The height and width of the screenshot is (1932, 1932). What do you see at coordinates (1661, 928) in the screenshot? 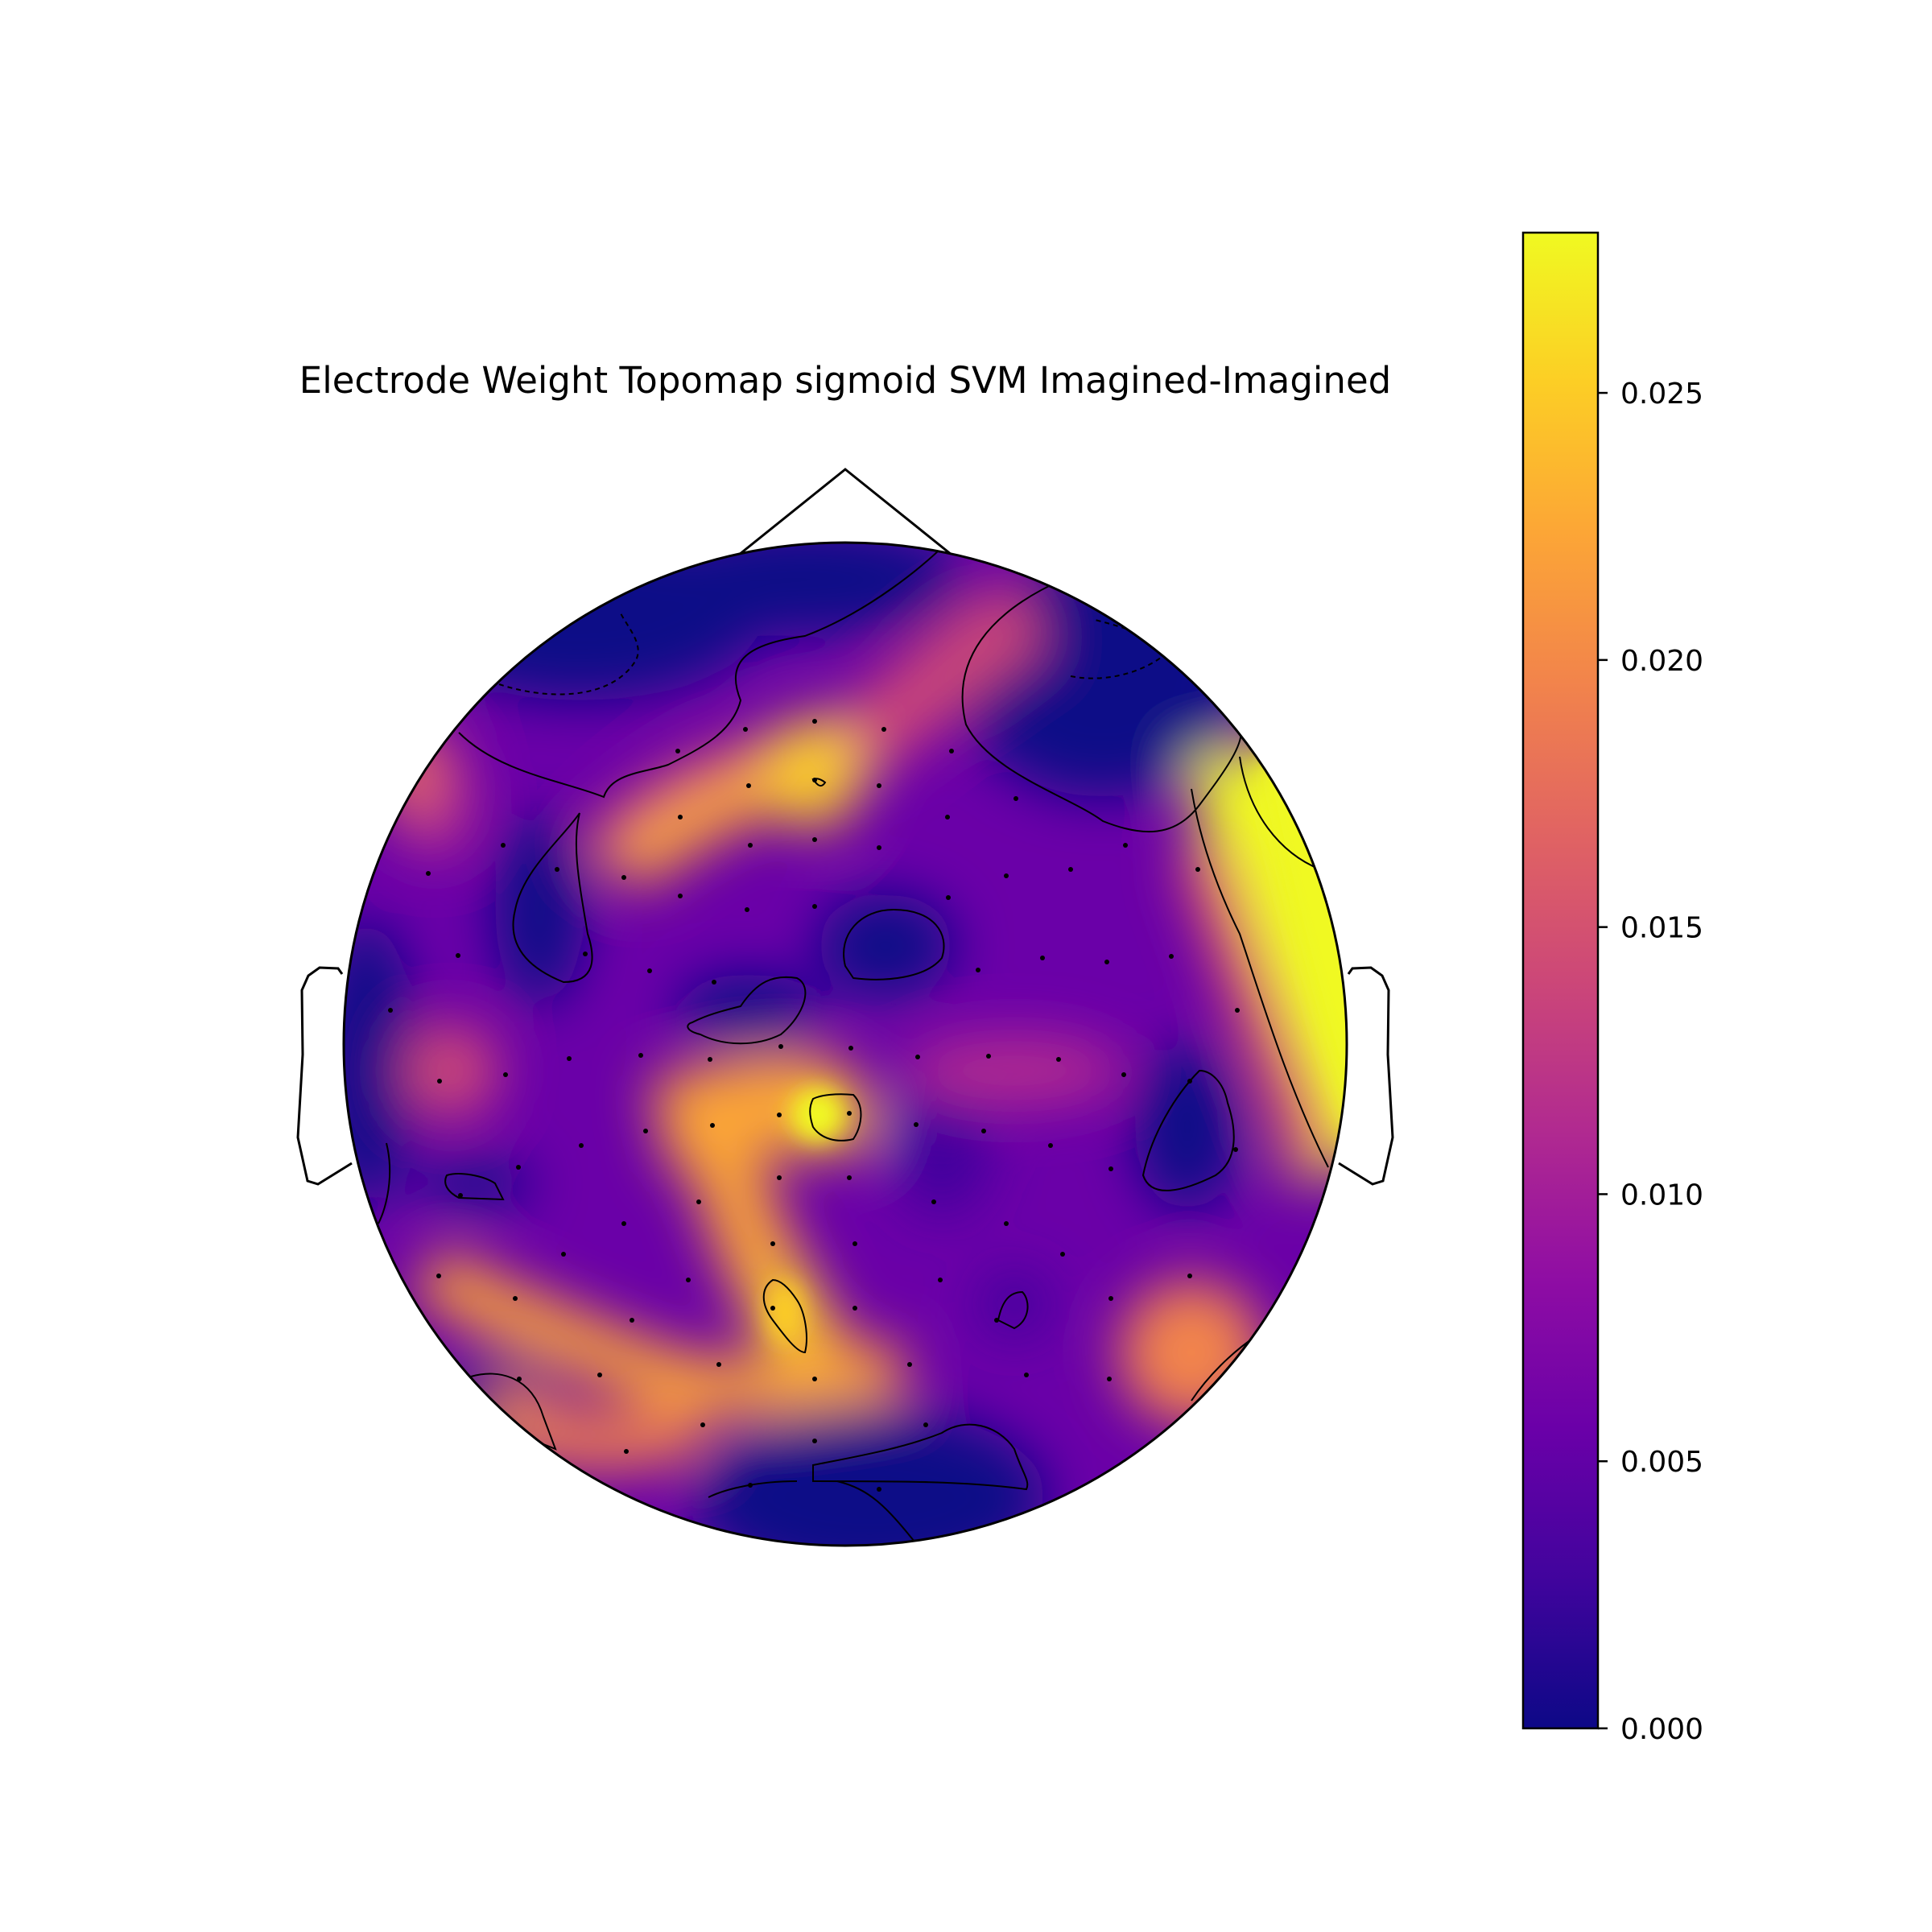
I see `colorbar-tick-label: 0.015` at bounding box center [1661, 928].